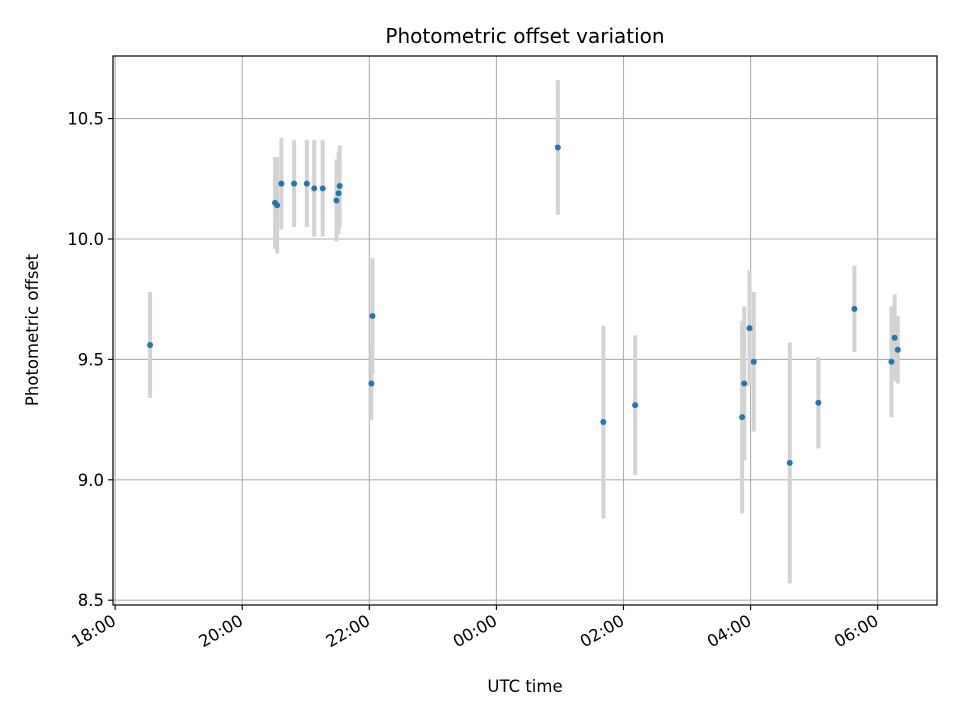 This screenshot has width=960, height=724. What do you see at coordinates (524, 36) in the screenshot?
I see `chart-title: Photometric offset variation` at bounding box center [524, 36].